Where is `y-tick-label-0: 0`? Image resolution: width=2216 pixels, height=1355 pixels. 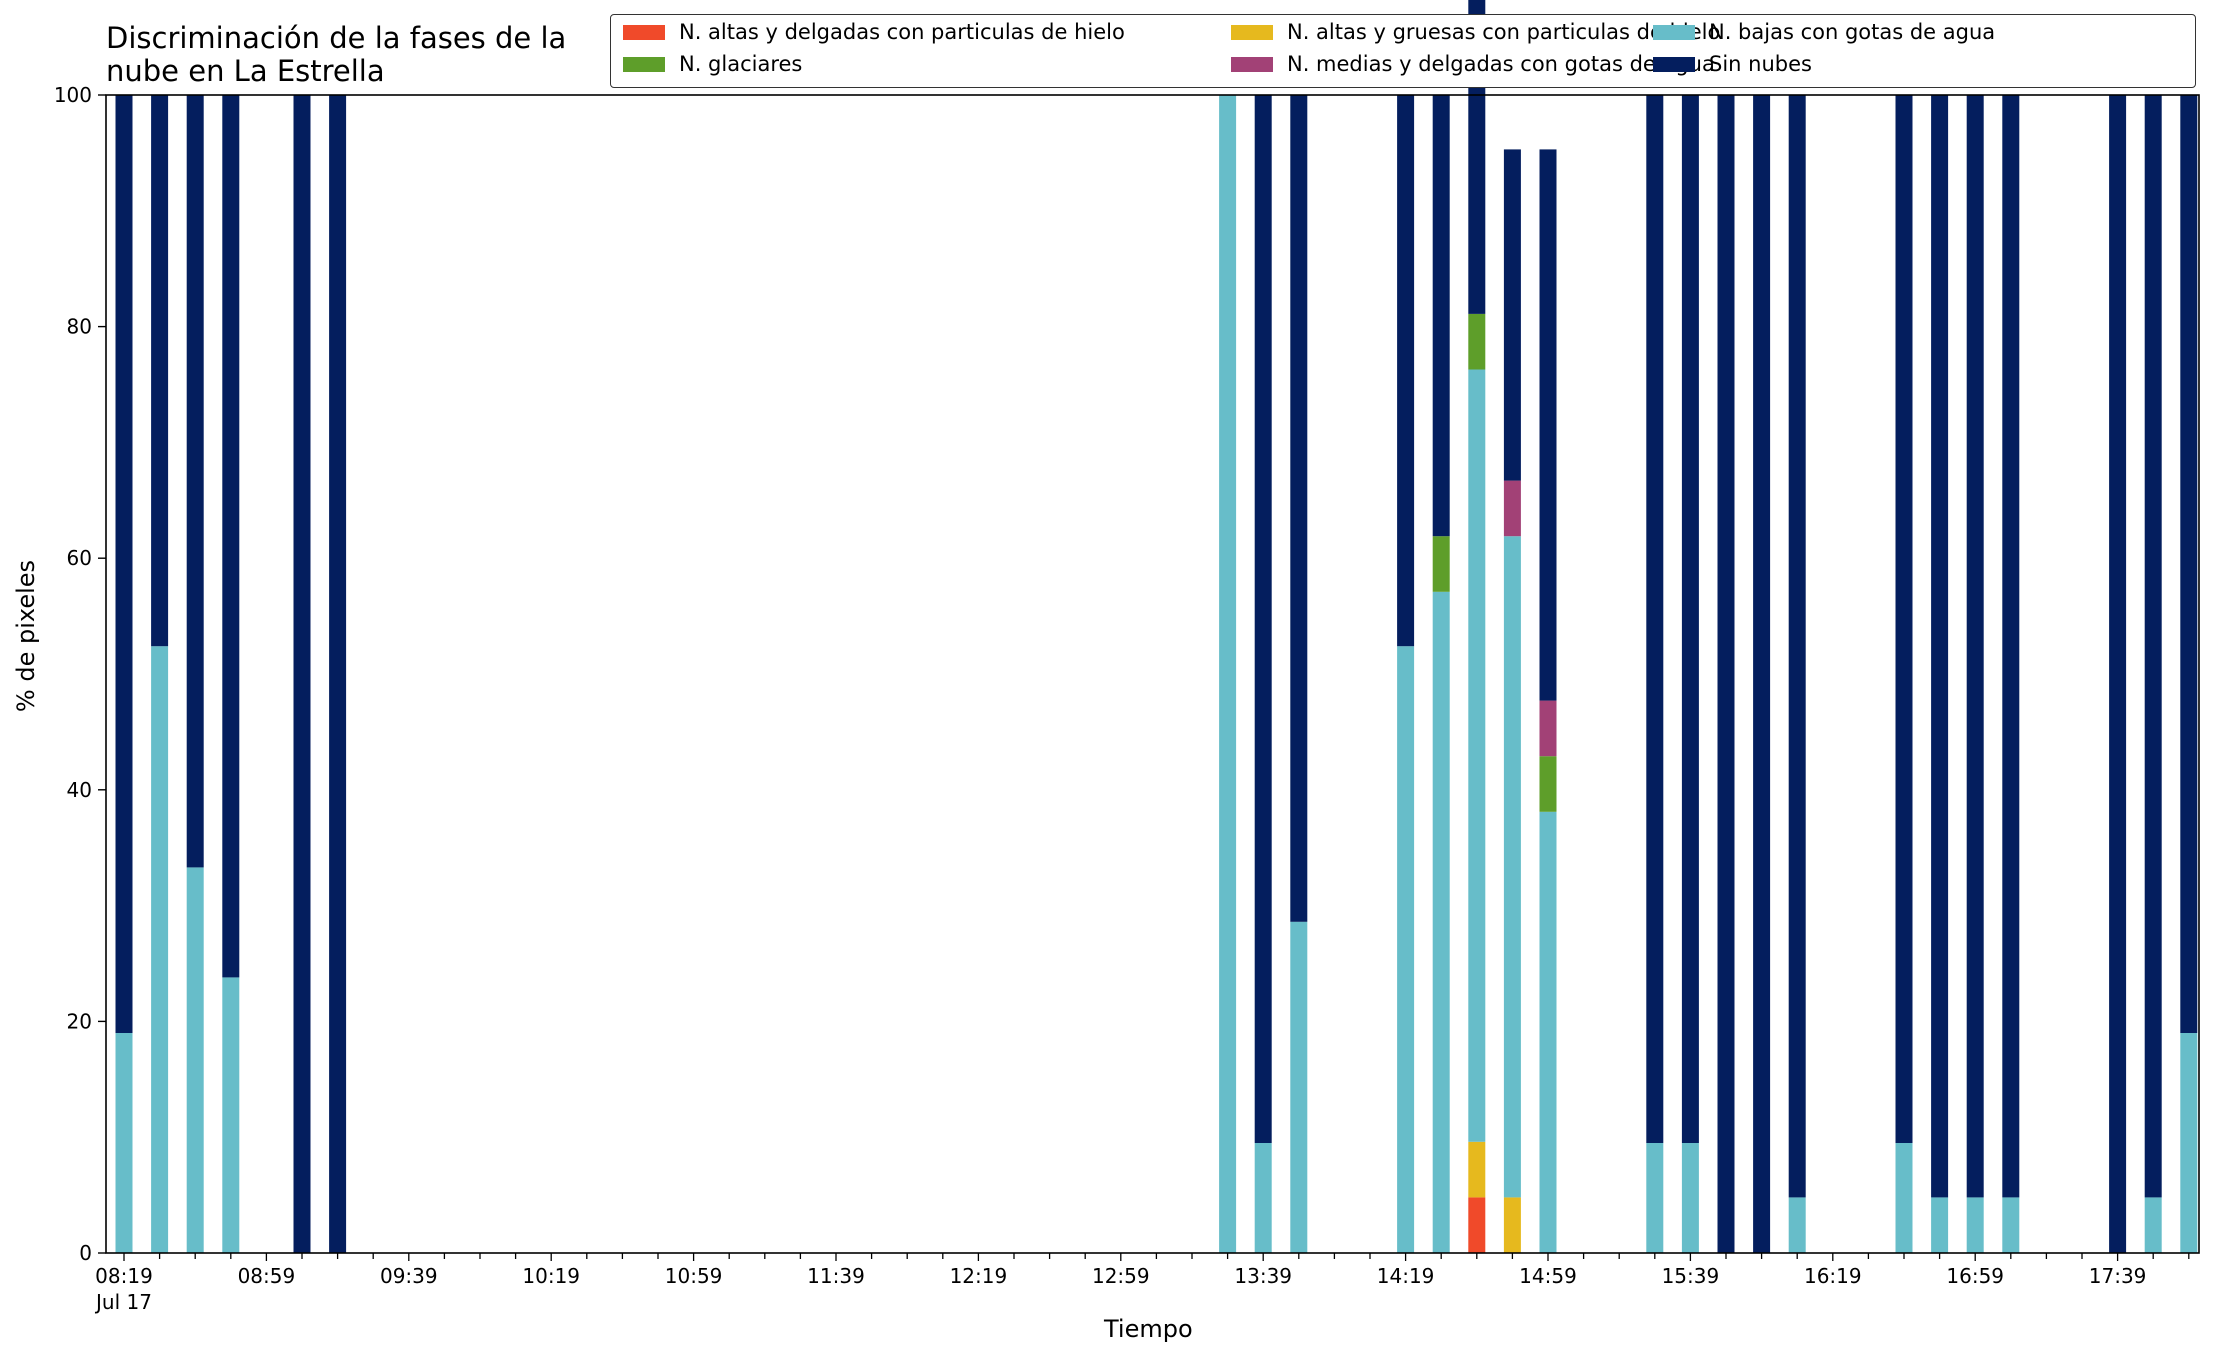
y-tick-label-0: 0 is located at coordinates (85, 1253).